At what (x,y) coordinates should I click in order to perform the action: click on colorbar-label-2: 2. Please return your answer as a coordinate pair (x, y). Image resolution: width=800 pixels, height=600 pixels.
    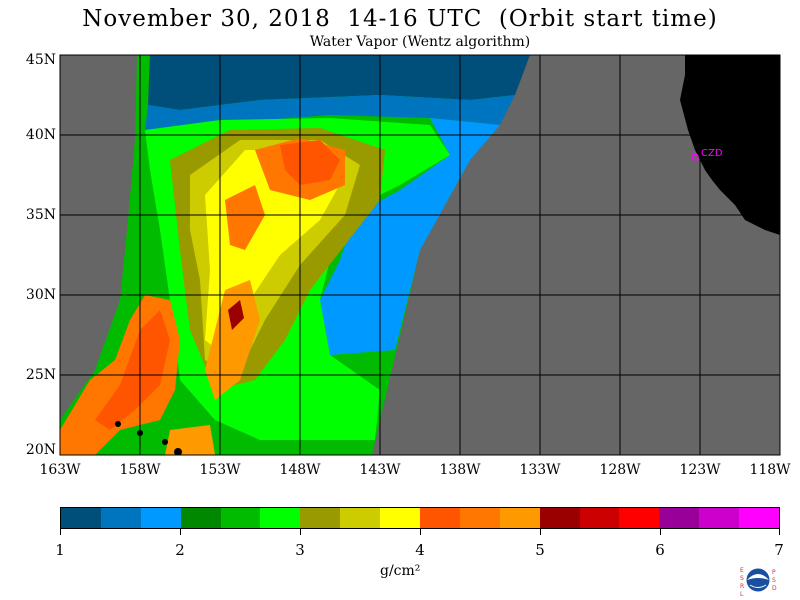
    Looking at the image, I should click on (180, 550).